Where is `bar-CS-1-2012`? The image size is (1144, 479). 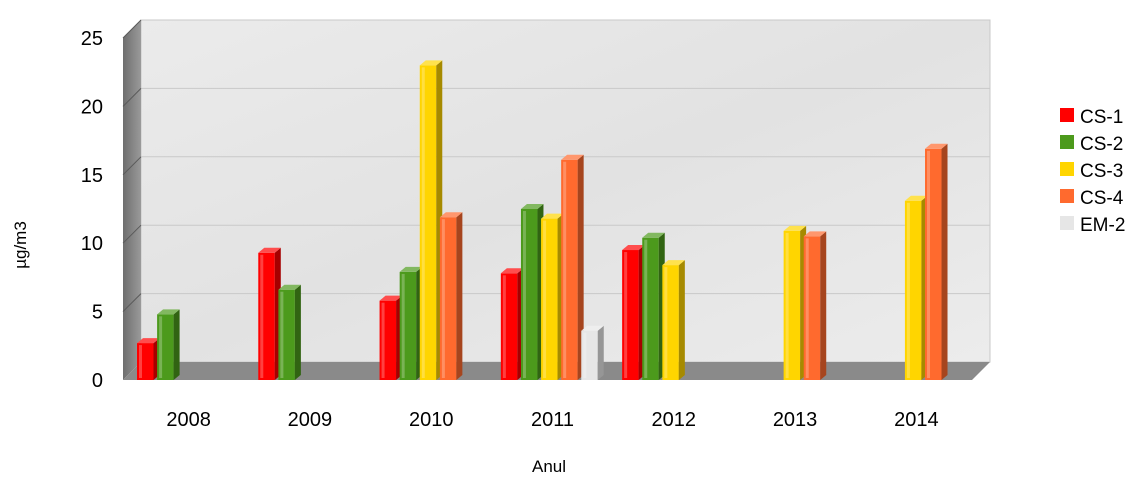
bar-CS-1-2012 is located at coordinates (633, 312).